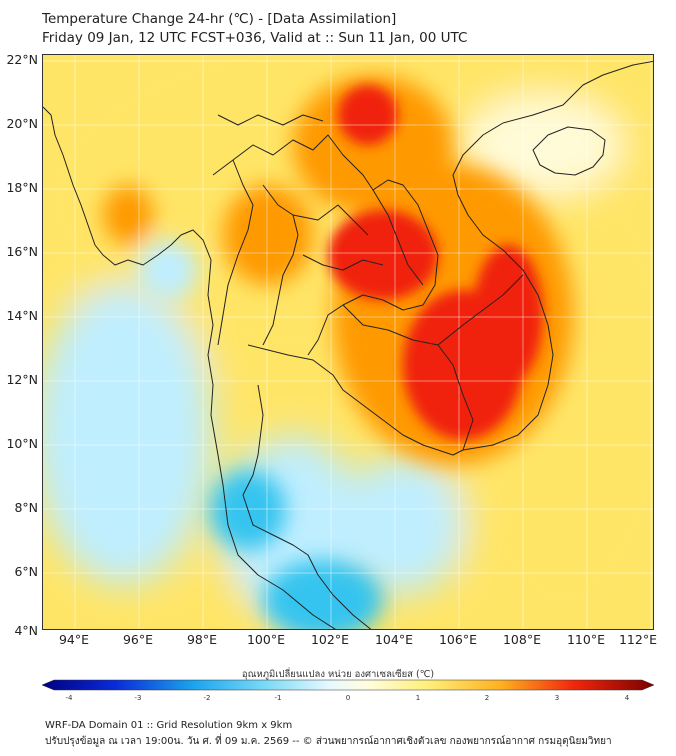 The image size is (676, 756). Describe the element at coordinates (22, 251) in the screenshot. I see `lat-label-16n: 16°N` at that location.